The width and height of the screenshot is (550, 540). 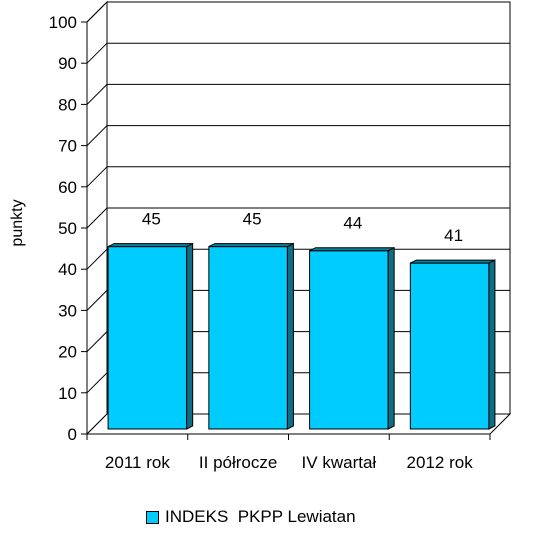 I want to click on y-axis-label: punkty, so click(x=17, y=222).